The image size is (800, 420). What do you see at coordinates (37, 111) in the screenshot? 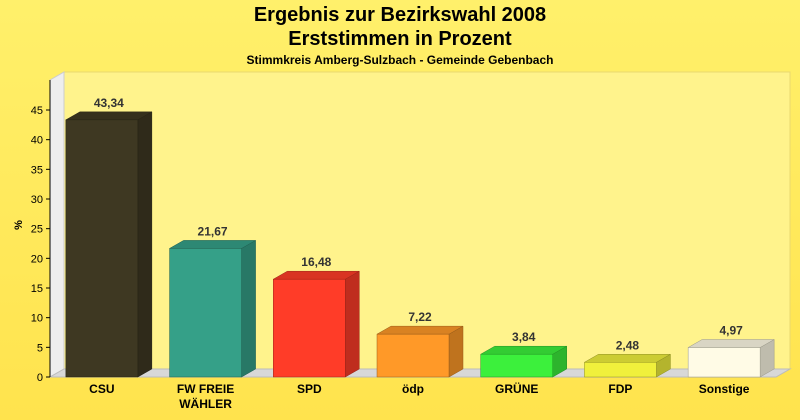
I see `y-tick-label: 45` at bounding box center [37, 111].